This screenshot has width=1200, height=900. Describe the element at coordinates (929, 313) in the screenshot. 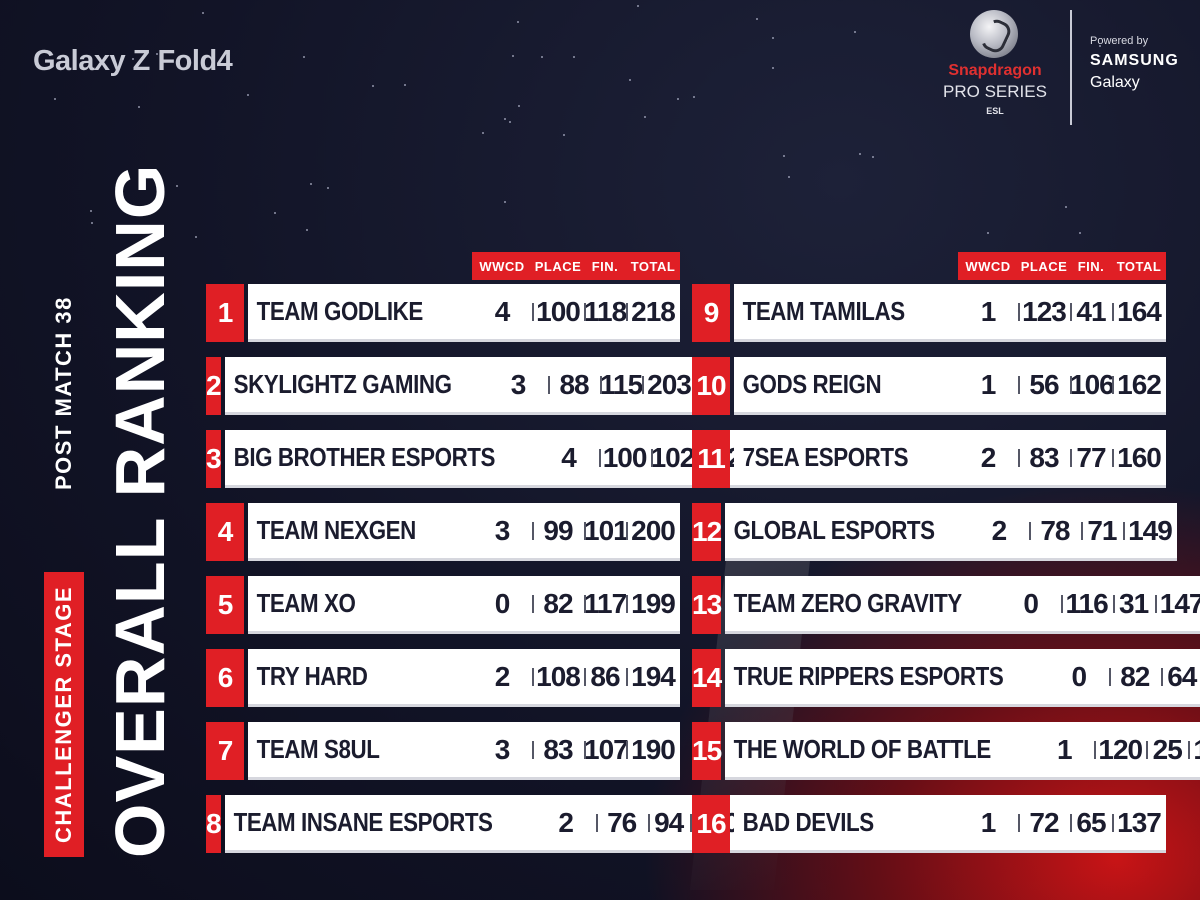

I see `table-row: 9 TEAM TAMILAS 1 123 41 164` at that location.